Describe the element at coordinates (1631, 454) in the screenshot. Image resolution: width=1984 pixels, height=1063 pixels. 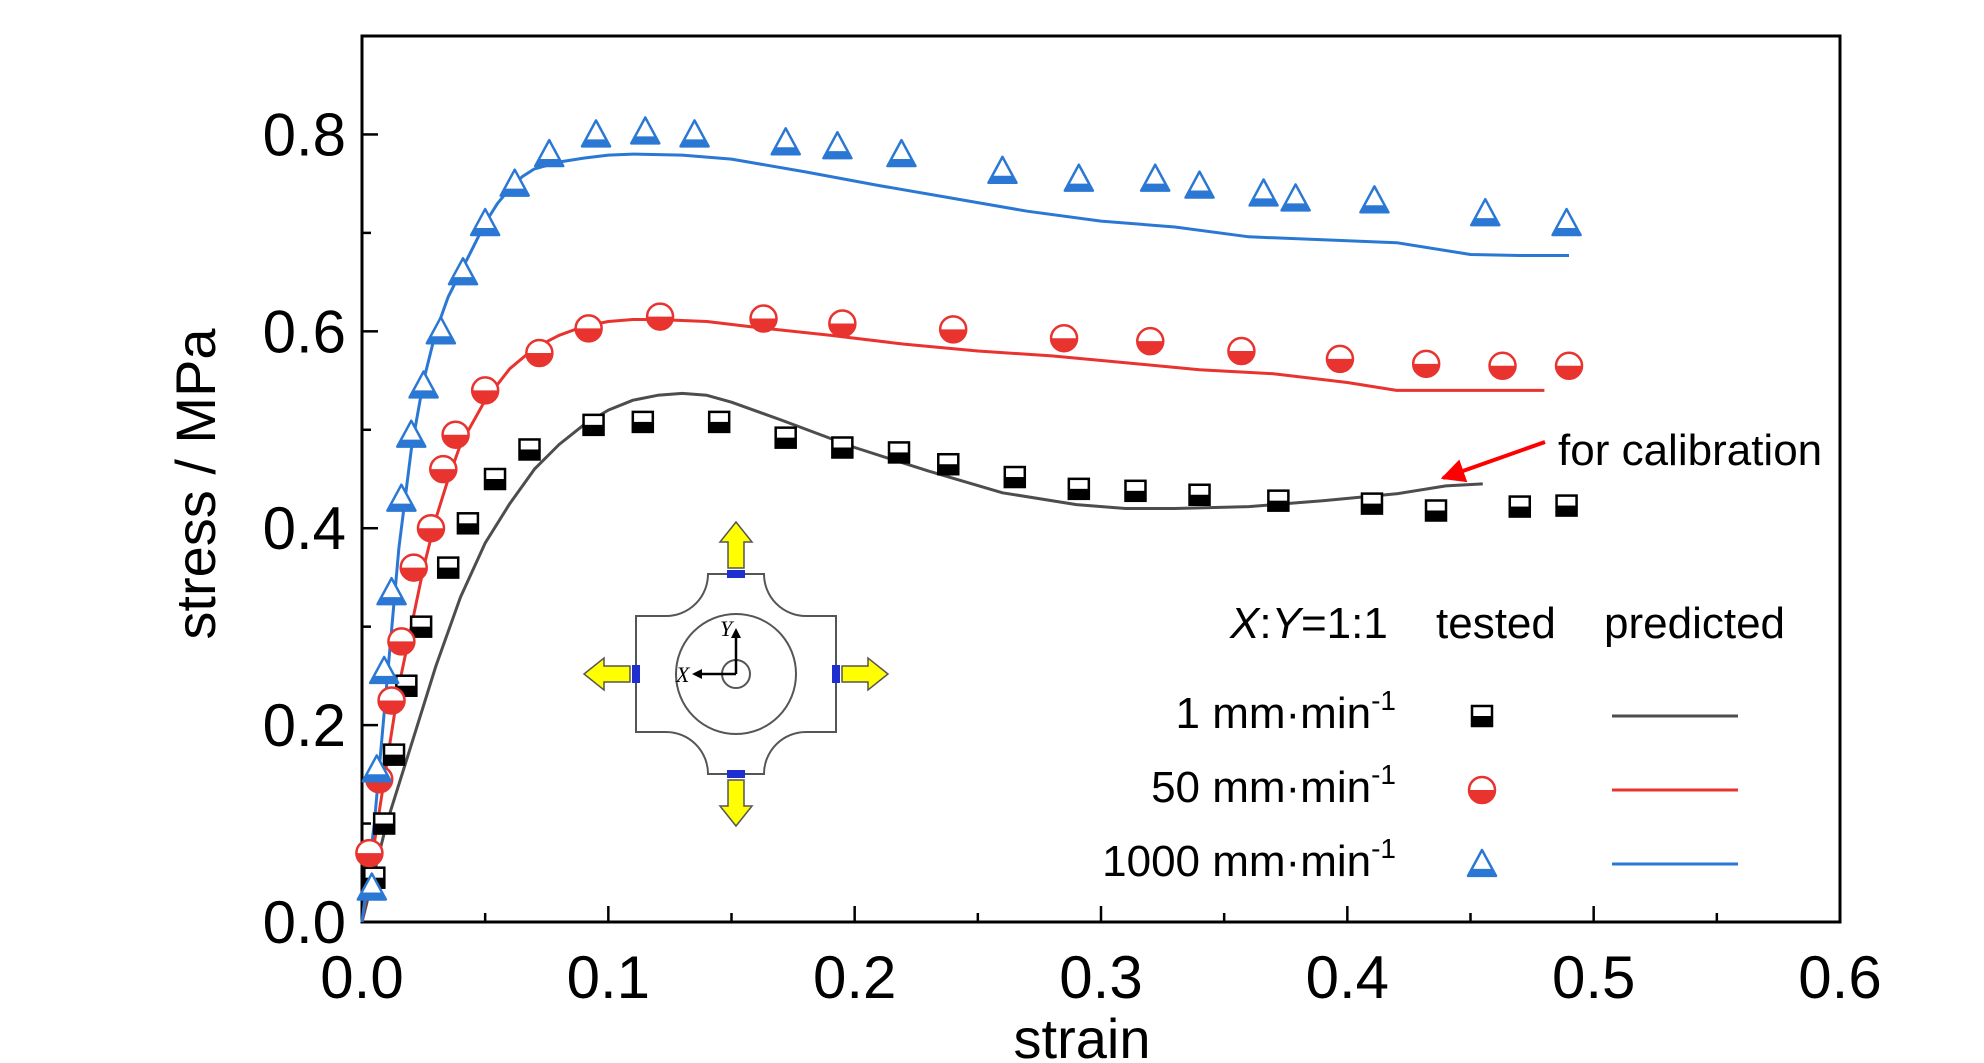
I see `calibration-annotation: for calibration` at that location.